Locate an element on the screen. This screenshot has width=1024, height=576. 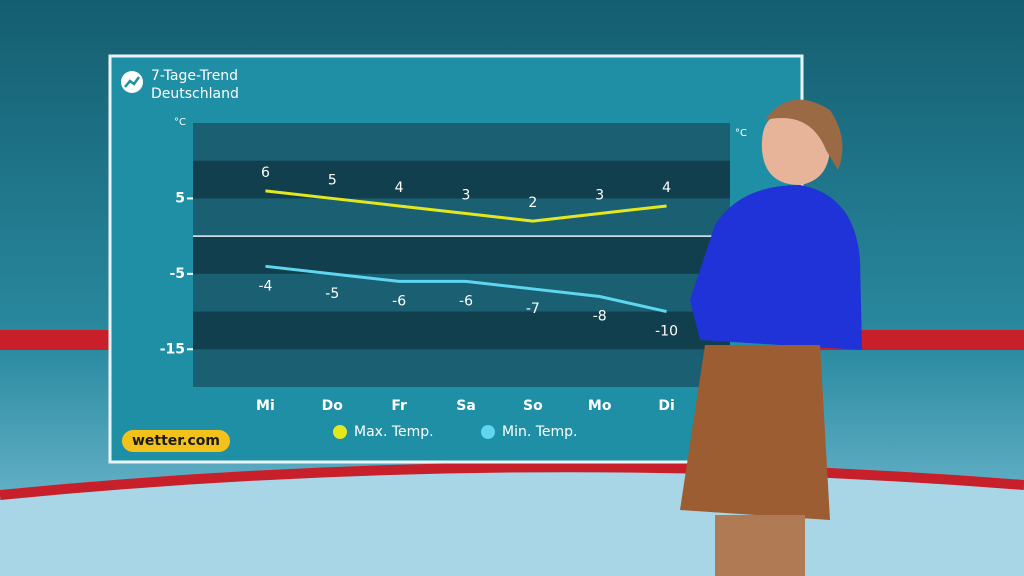
presenter is located at coordinates (771, 337).